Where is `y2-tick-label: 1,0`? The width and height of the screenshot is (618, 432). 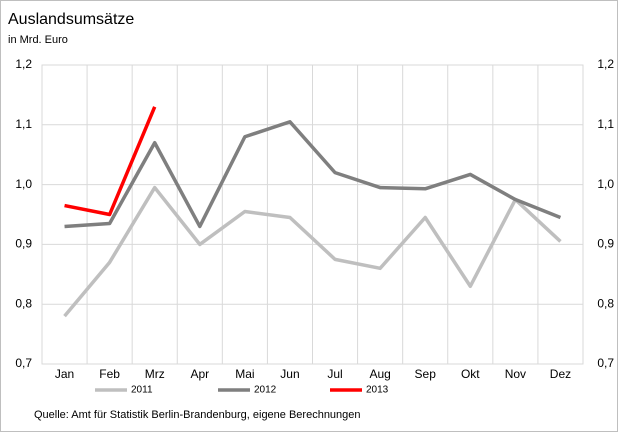 y2-tick-label: 1,0 is located at coordinates (605, 184).